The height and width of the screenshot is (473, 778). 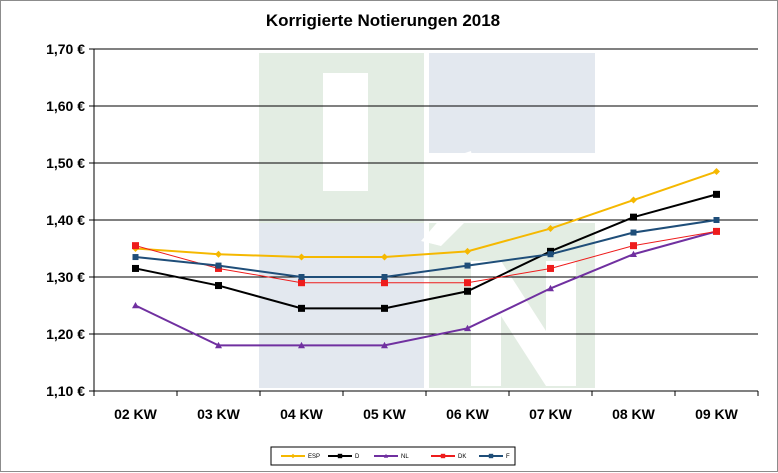 What do you see at coordinates (65, 163) in the screenshot?
I see `y-tick-label: 1,50 €` at bounding box center [65, 163].